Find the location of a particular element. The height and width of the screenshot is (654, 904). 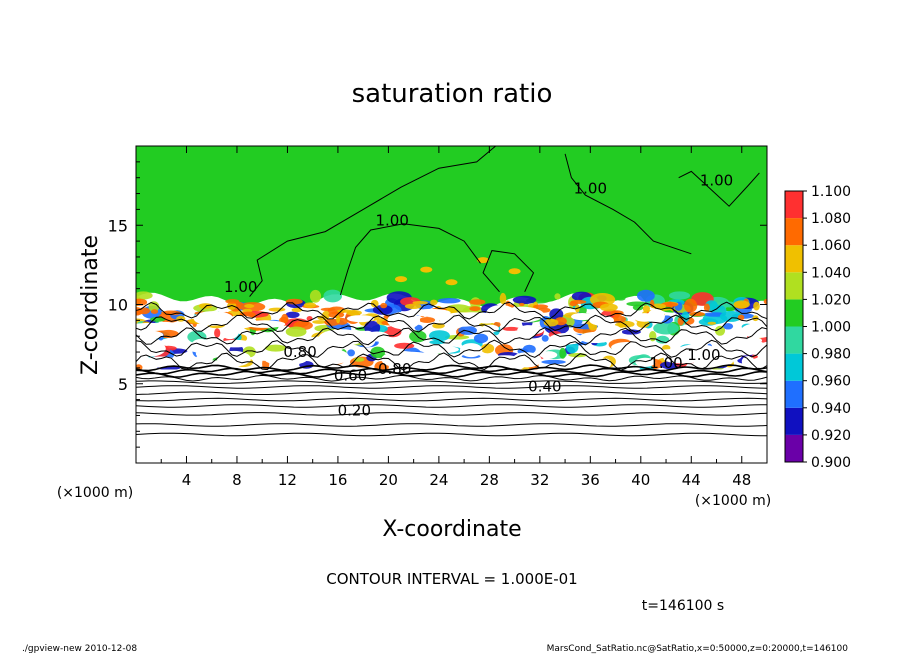

y-axis-label: Z-coordinate is located at coordinates (90, 305).